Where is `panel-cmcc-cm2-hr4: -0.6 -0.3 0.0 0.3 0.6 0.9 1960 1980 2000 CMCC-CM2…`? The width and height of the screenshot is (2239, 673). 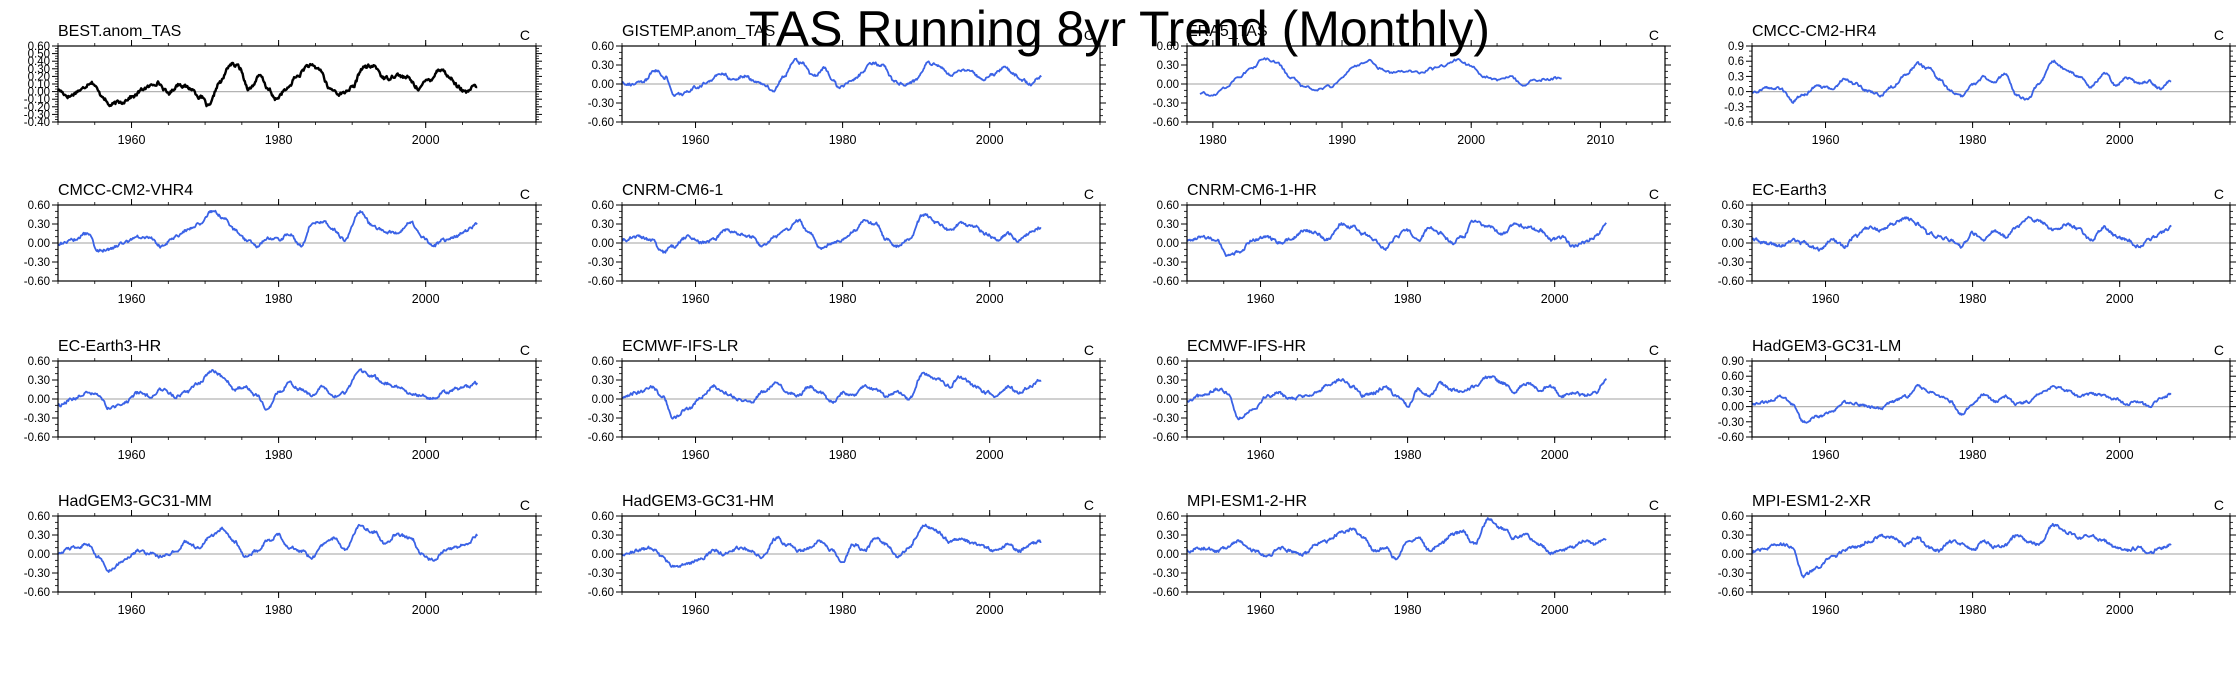
panel-cmcc-cm2-hr4: -0.6 -0.3 0.0 0.3 0.6 0.9 1960 1980 2000 CMCC-CM2… is located at coordinates (1980, 85).